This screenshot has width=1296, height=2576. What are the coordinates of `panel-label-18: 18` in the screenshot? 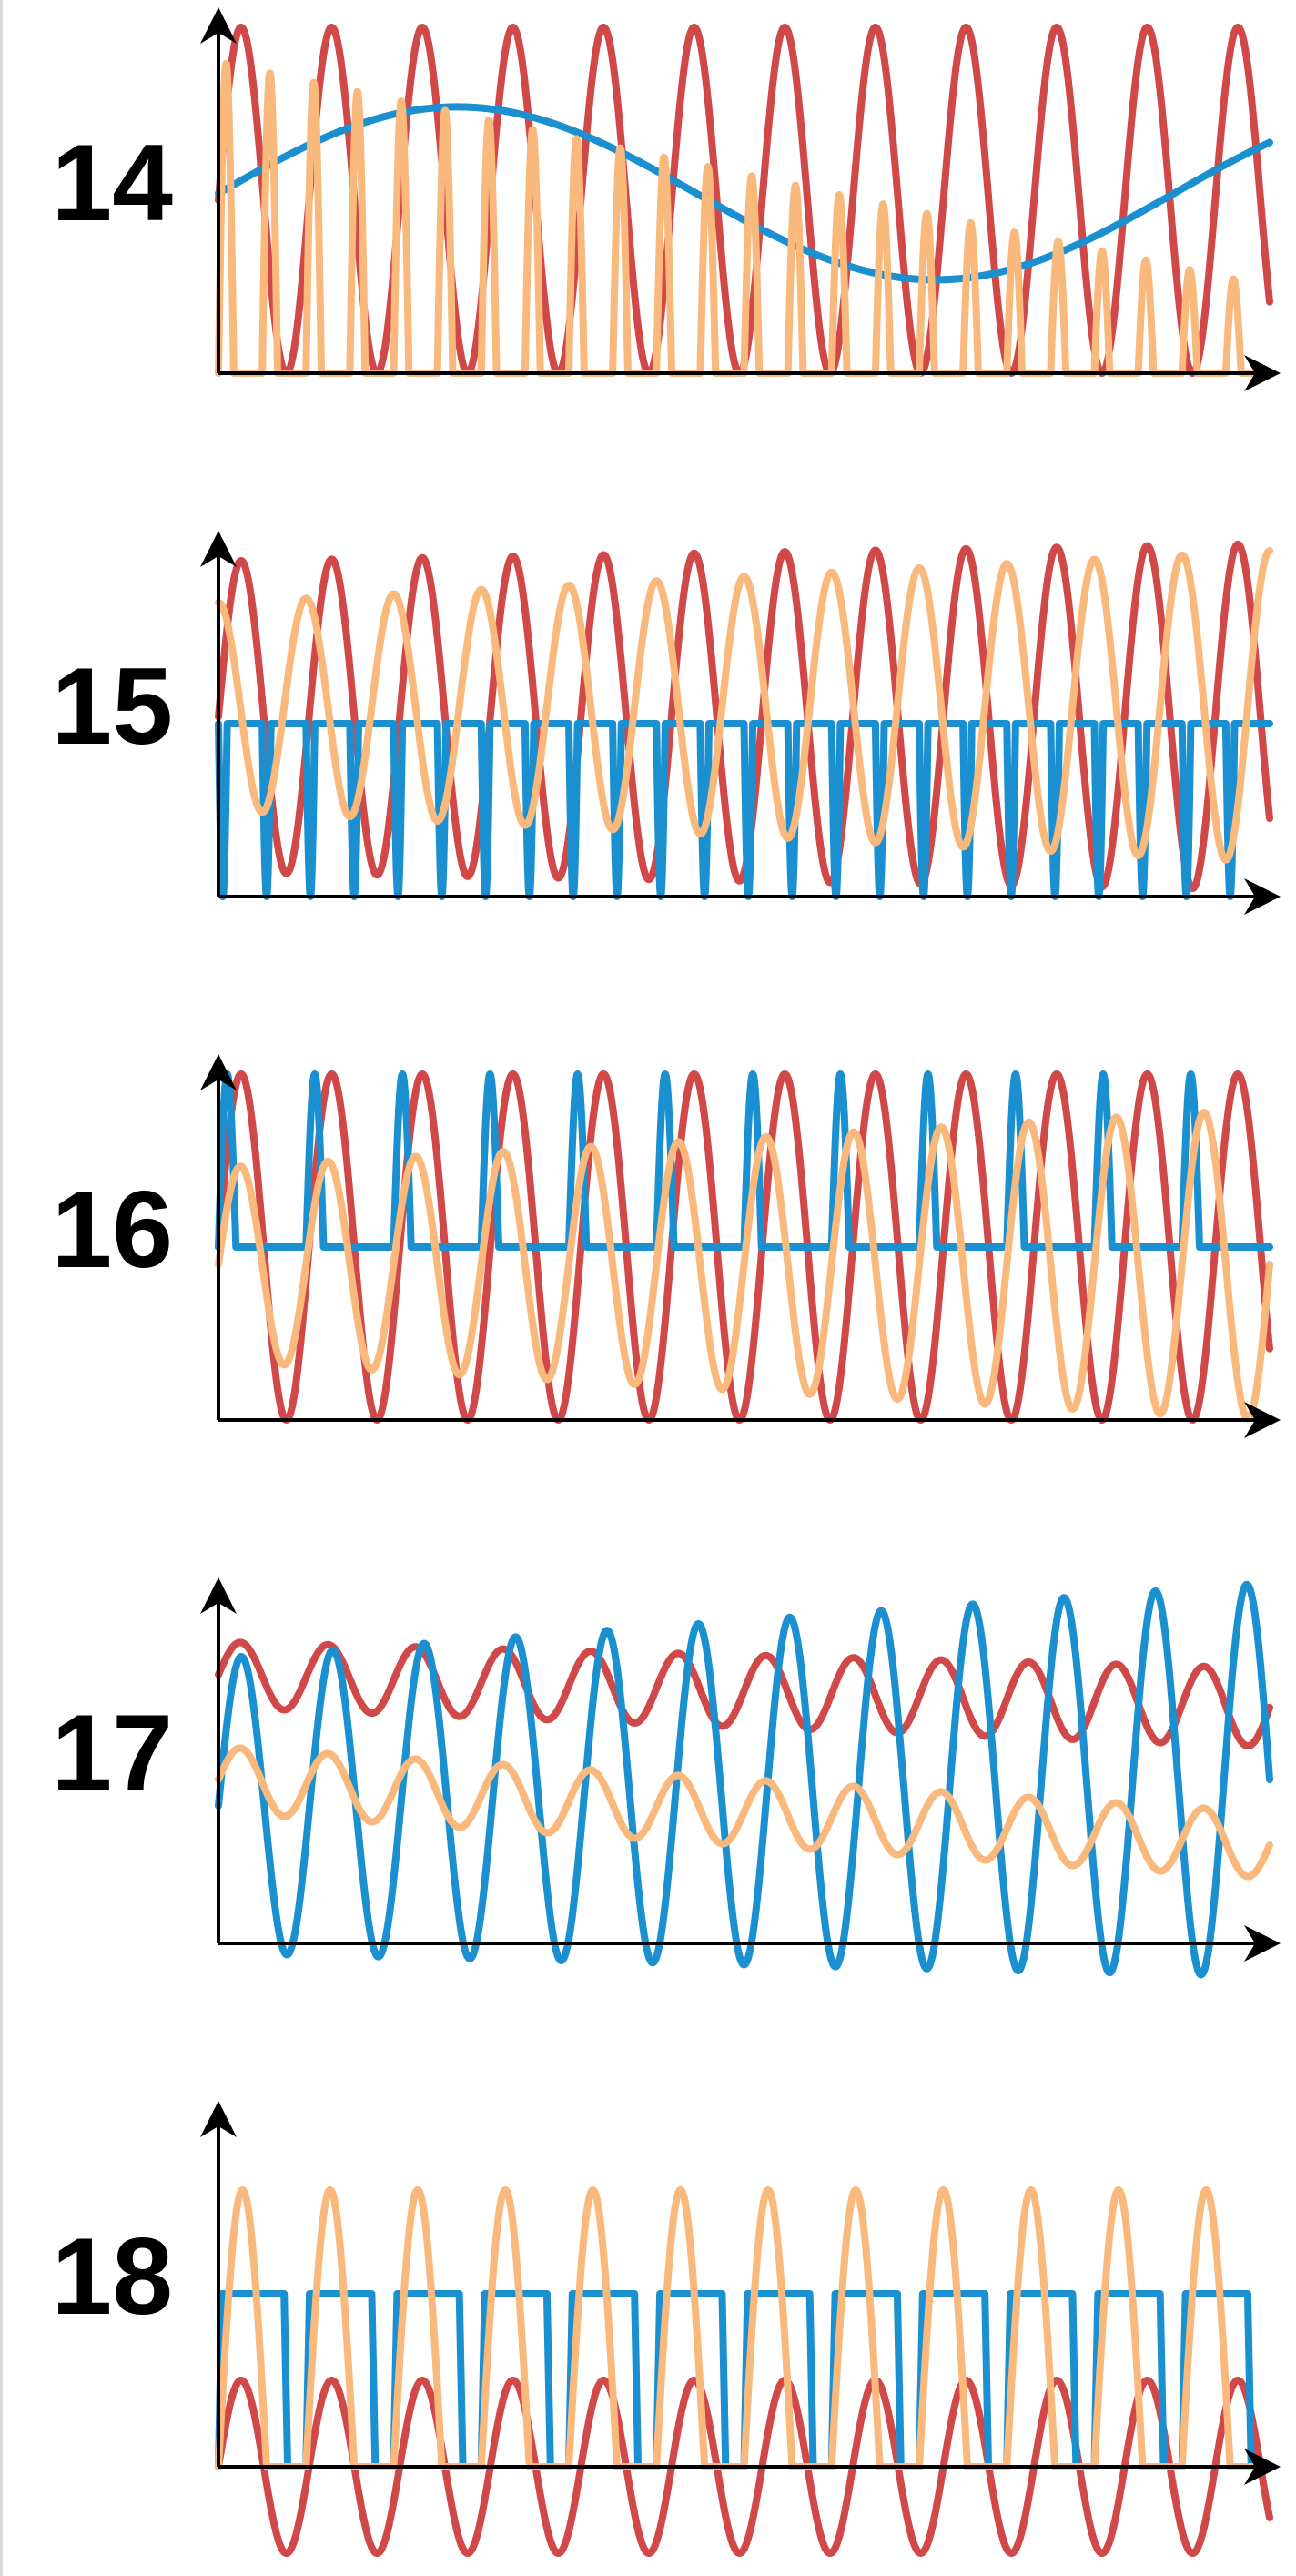 It's located at (112, 2277).